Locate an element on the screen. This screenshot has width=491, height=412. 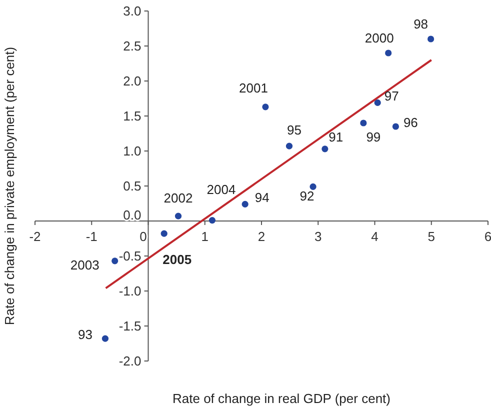
annotation: 97 is located at coordinates (391, 96).